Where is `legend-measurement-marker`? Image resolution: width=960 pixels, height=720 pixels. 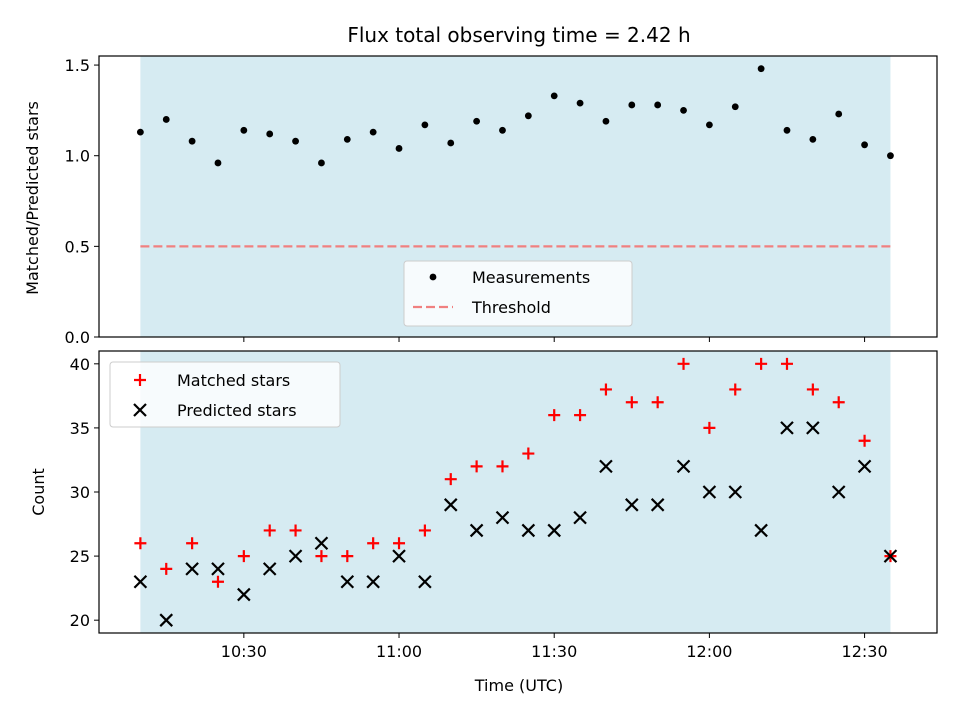 legend-measurement-marker is located at coordinates (433, 277).